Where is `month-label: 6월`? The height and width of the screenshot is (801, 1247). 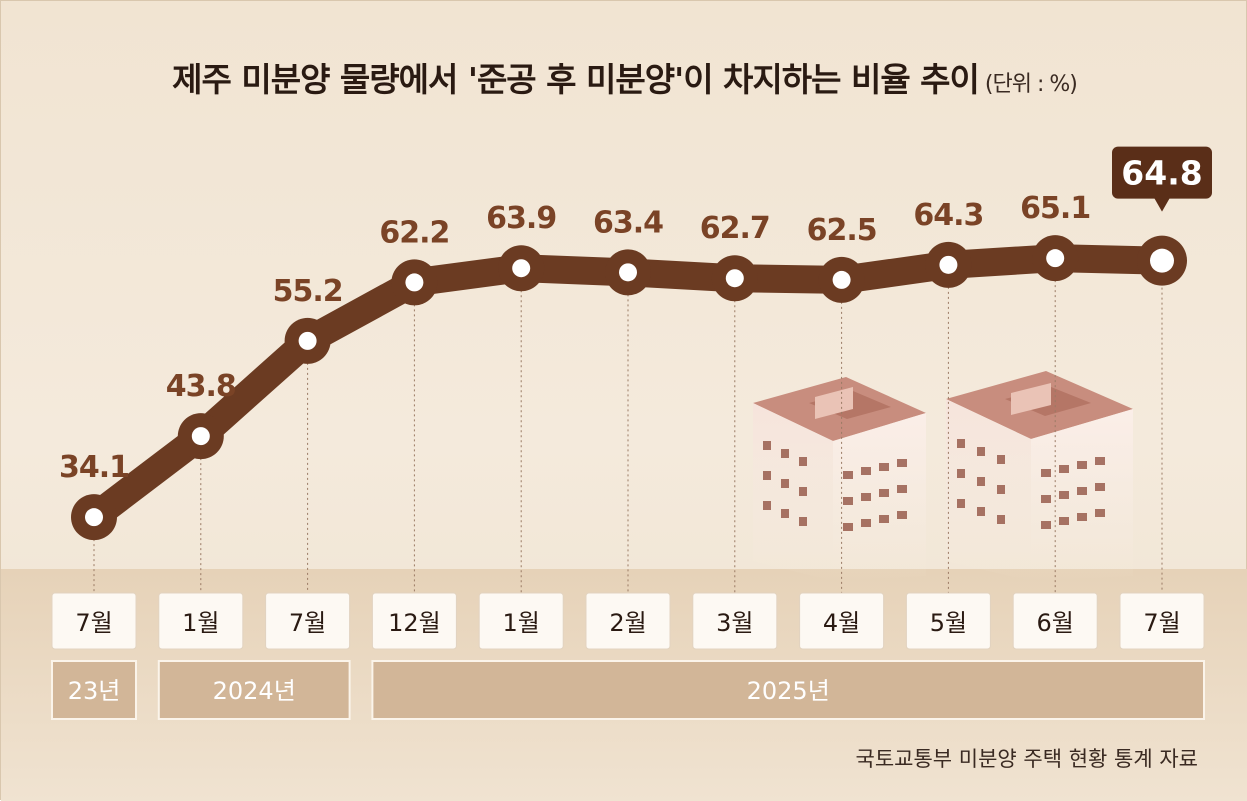 month-label: 6월 is located at coordinates (1055, 623).